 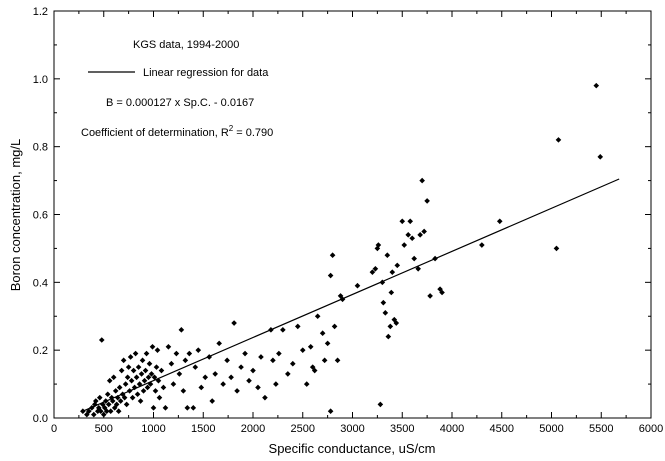 I want to click on y-tick-label: 0.4, so click(x=40, y=283).